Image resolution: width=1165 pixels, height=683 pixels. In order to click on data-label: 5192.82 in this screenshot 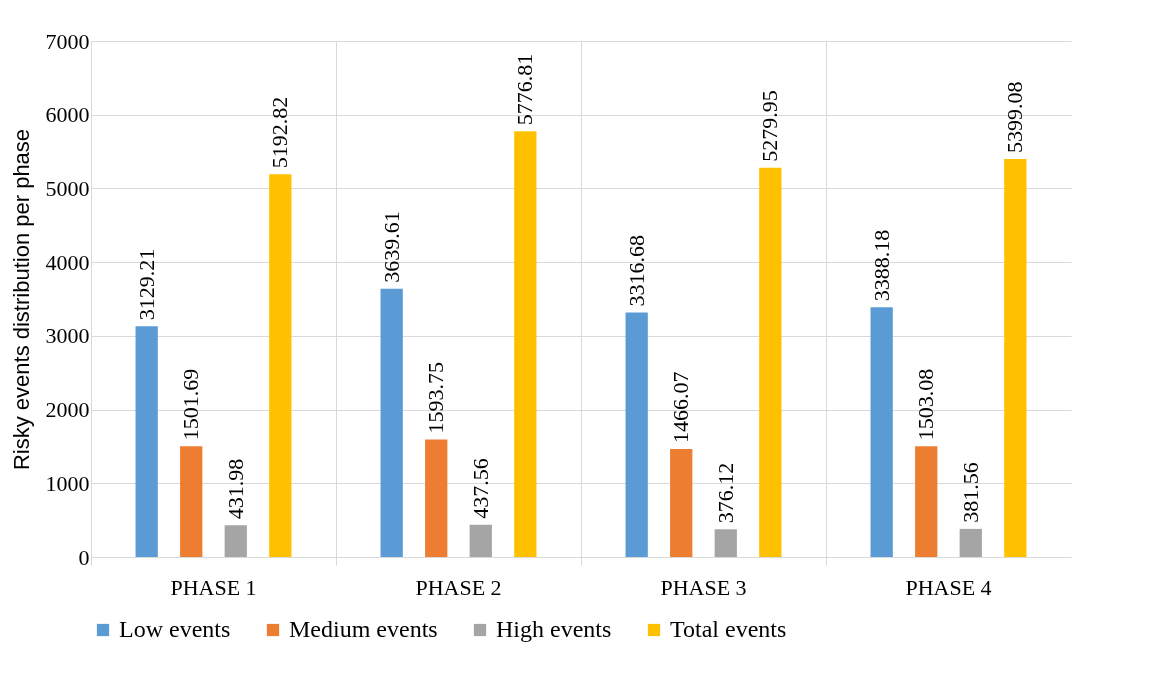, I will do `click(280, 132)`.